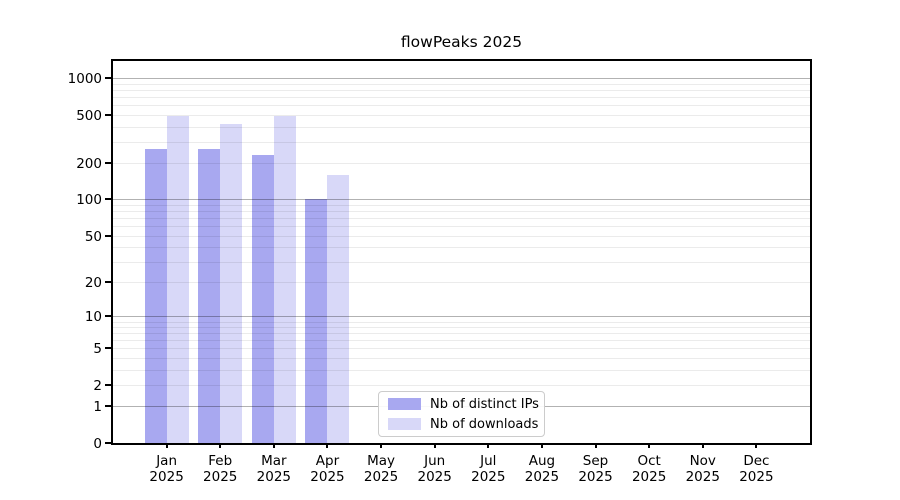 This screenshot has width=900, height=500. I want to click on month-name: Sep, so click(595, 461).